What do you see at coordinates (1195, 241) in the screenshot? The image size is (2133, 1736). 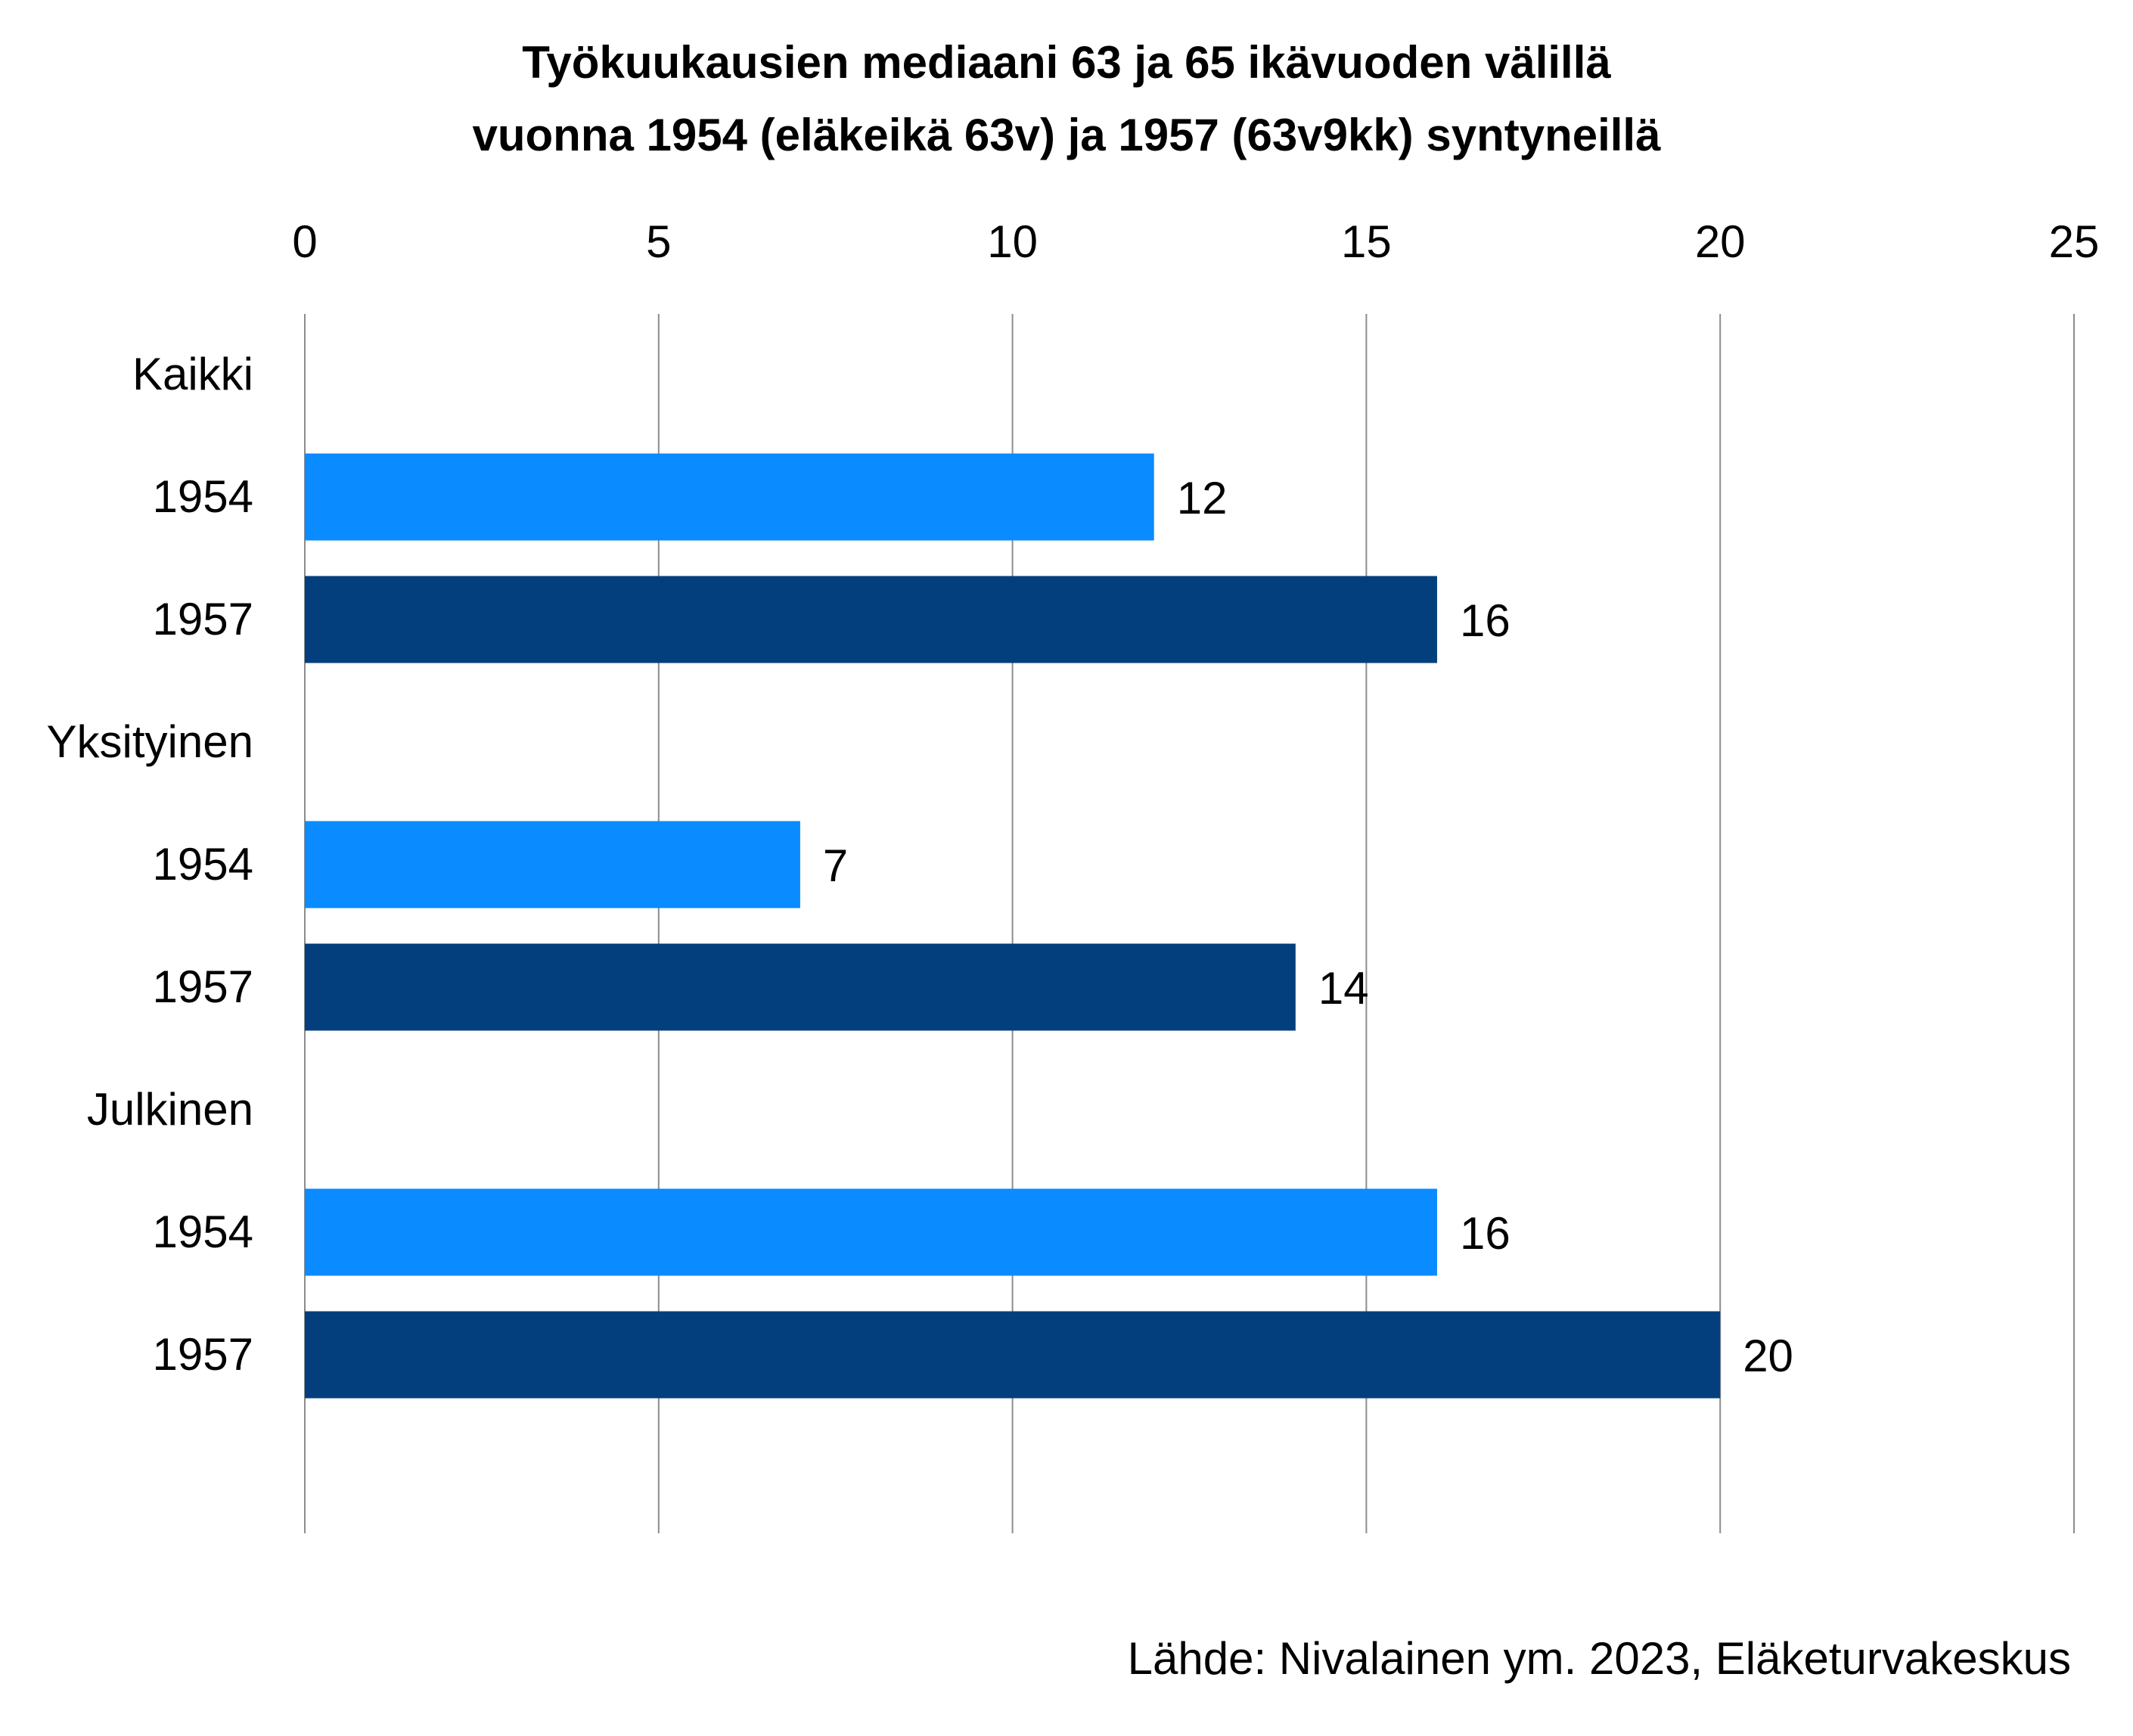 I see `x-axis-ticks: 0 5 10 15 20 25` at bounding box center [1195, 241].